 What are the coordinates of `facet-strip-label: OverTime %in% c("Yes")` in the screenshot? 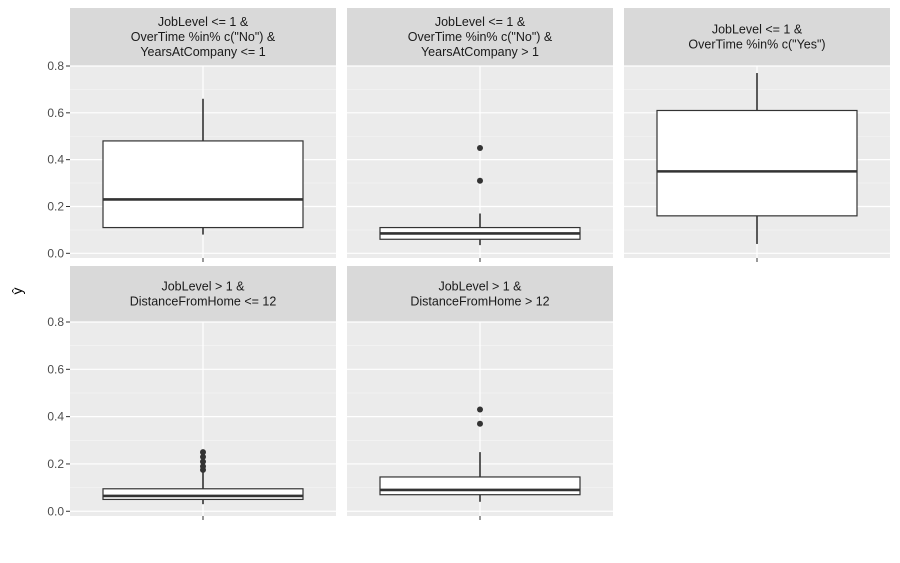 It's located at (756, 45).